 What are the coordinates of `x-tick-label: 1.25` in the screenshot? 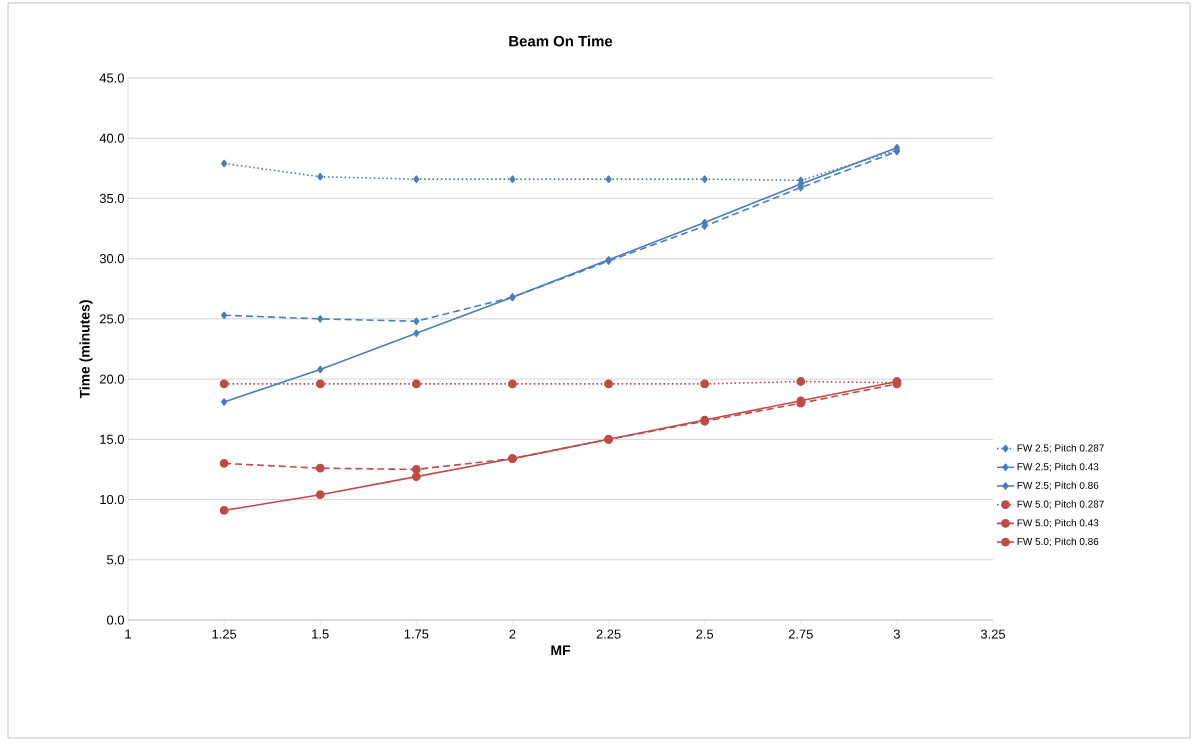 It's located at (224, 634).